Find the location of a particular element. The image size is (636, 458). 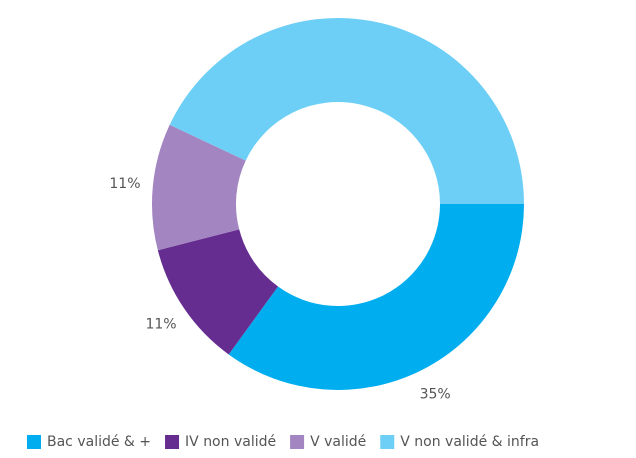

legend-label: Bac validé & + is located at coordinates (99, 442).